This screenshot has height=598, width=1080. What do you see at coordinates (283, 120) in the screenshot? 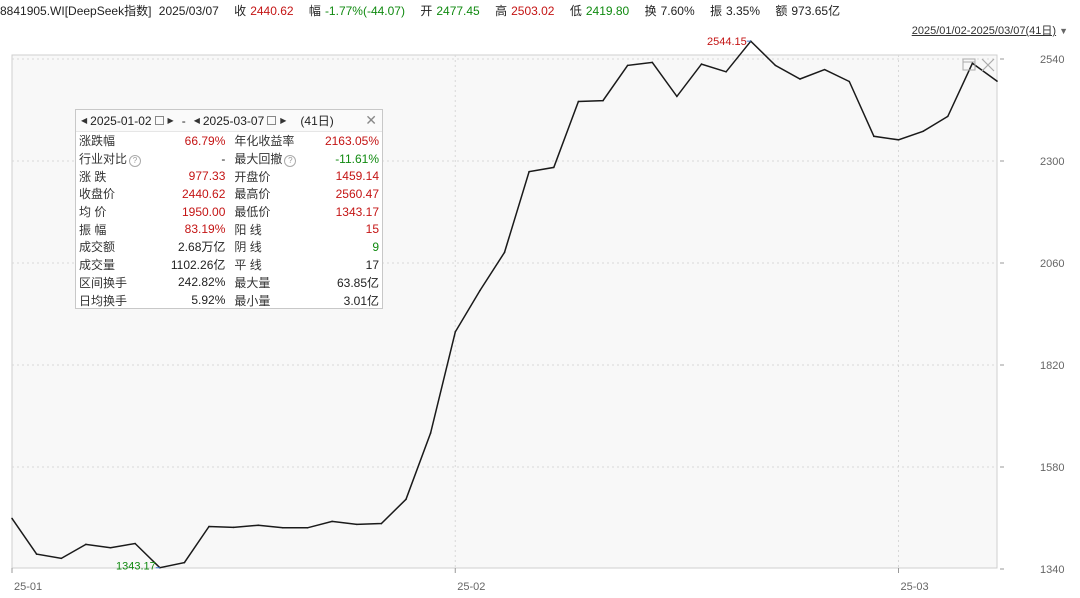
I see `next-end-icon: ▶` at bounding box center [283, 120].